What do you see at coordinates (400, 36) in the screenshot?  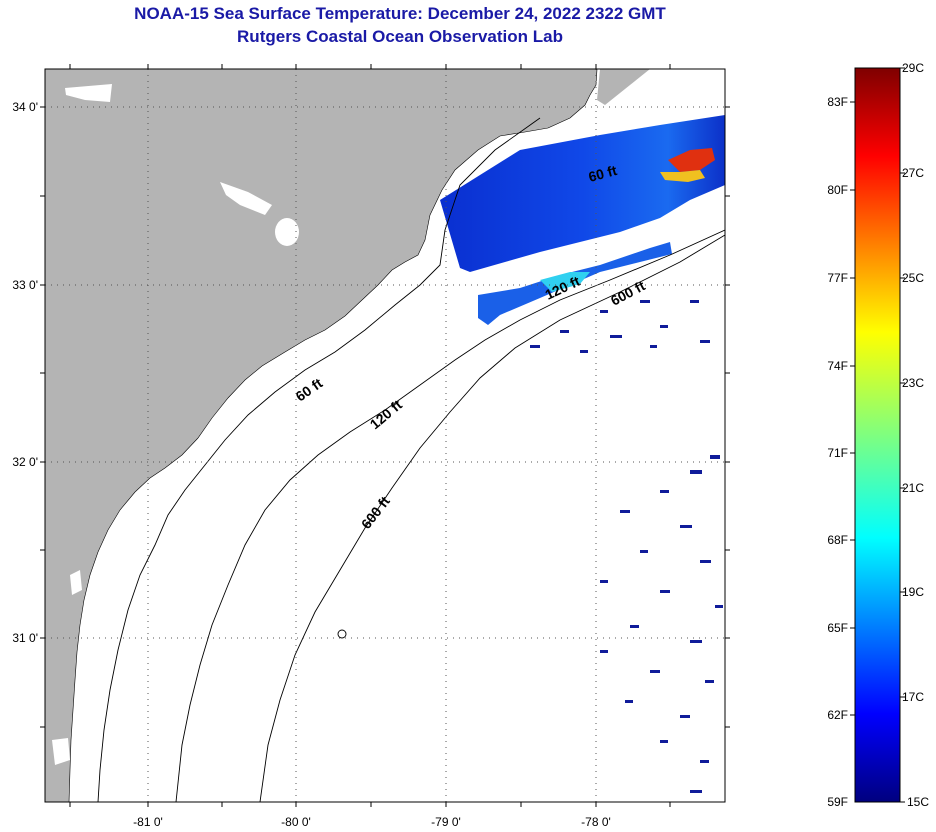 I see `map-subtitle: Rutgers Coastal Ocean Observation Lab` at bounding box center [400, 36].